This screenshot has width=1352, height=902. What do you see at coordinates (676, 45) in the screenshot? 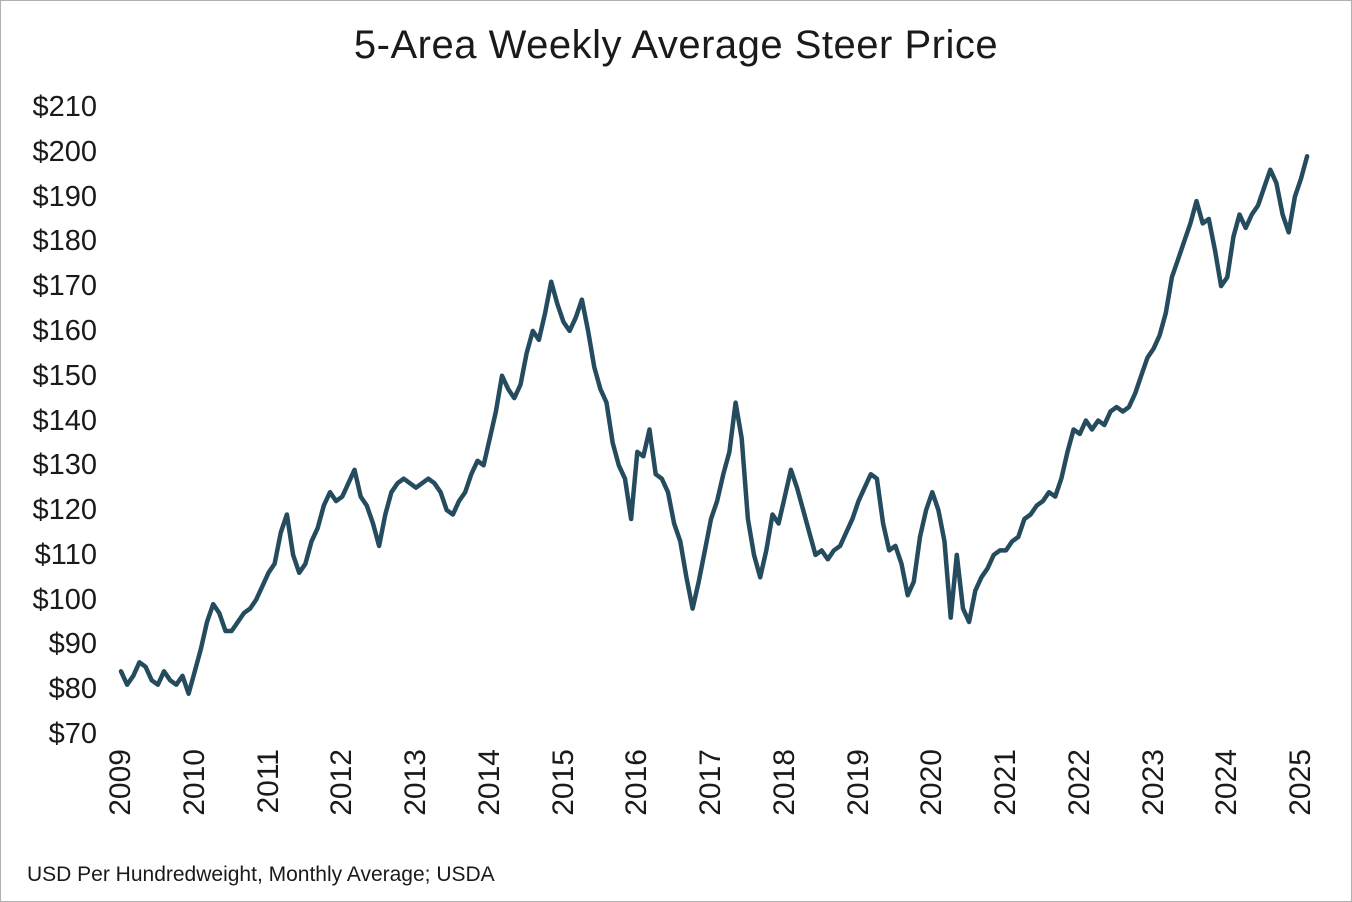
I see `chart-title: 5-Area Weekly Average Steer Price` at bounding box center [676, 45].